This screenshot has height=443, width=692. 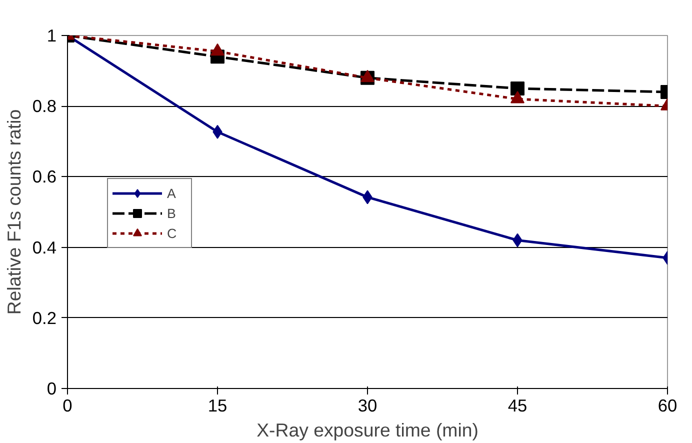 What do you see at coordinates (44, 247) in the screenshot?
I see `y-tick-label: 0.4` at bounding box center [44, 247].